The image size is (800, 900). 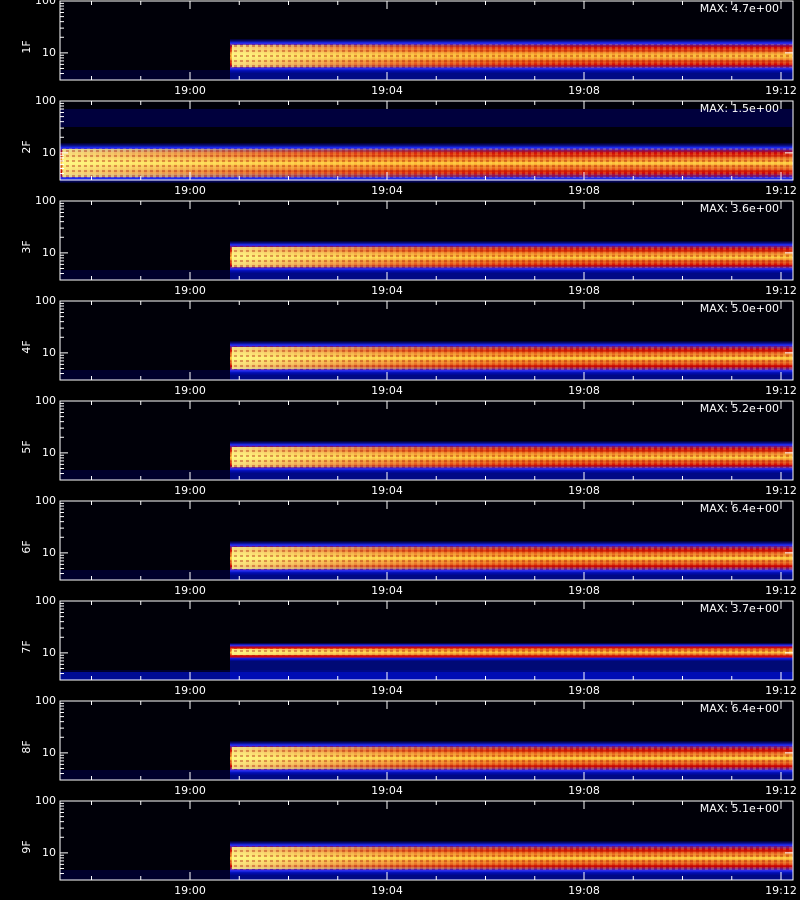 I want to click on panel: 10 100 19:00 19:04 19:08 19:12 2F MAX: 1.5e+00, so click(x=408, y=145).